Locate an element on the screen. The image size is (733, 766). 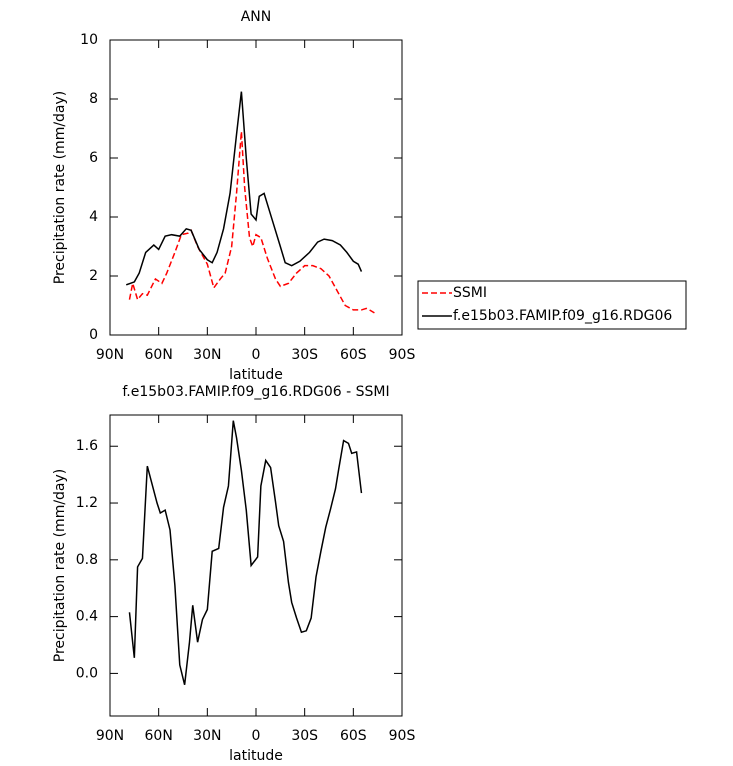
y-tick-label: 0 is located at coordinates (93, 335).